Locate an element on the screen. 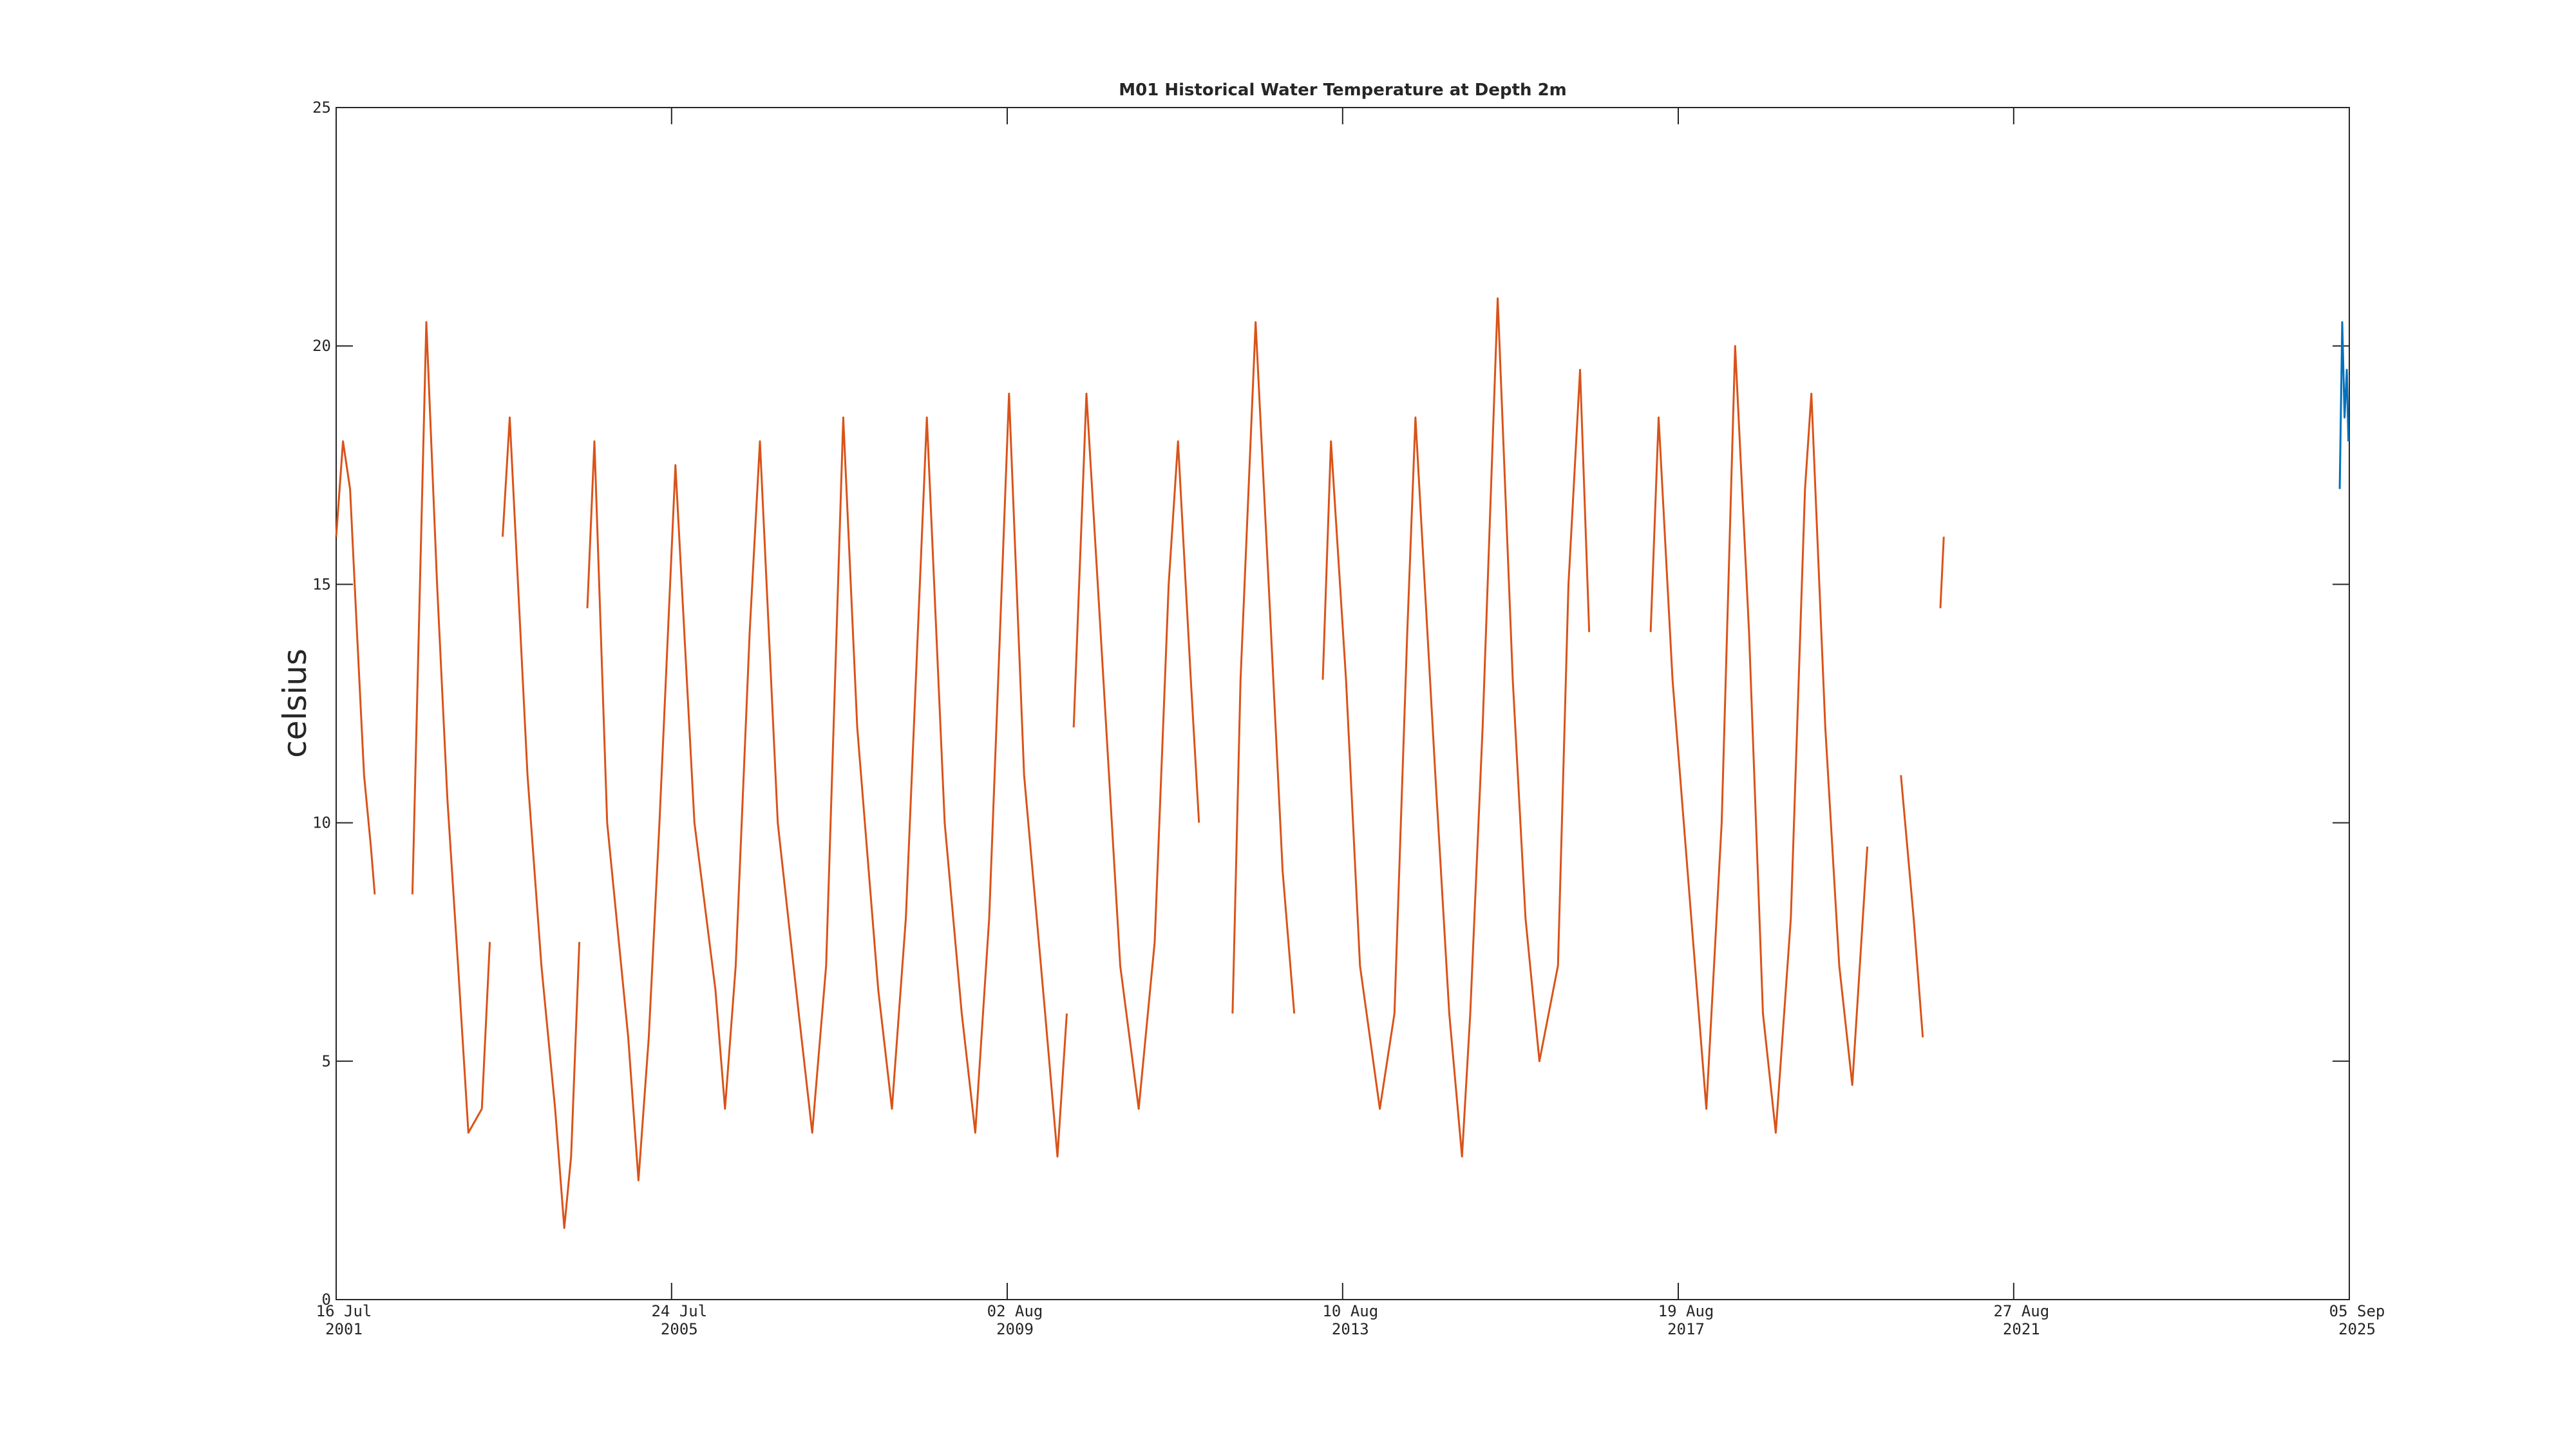 The image size is (2576, 1449). x-tick-label: 02 Aug is located at coordinates (1015, 1311).